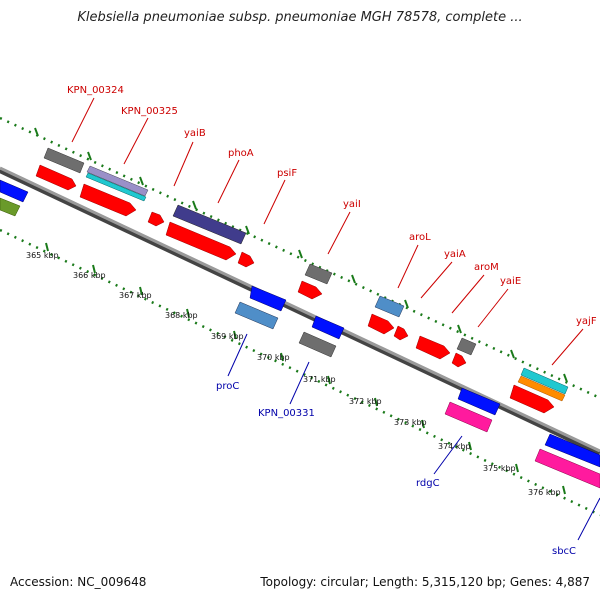 The width and height of the screenshot is (600, 600). I want to click on gene-label-yaiB: yaiB, so click(195, 133).